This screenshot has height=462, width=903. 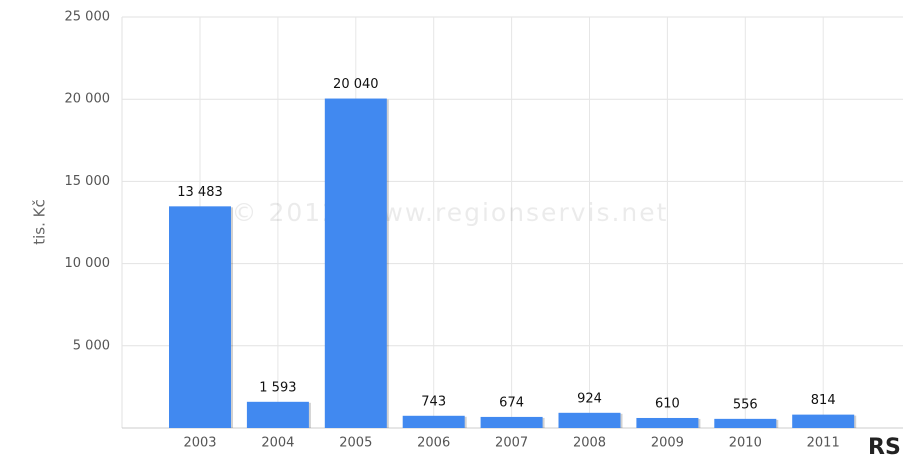 What do you see at coordinates (823, 443) in the screenshot?
I see `x-tick-label: 2011` at bounding box center [823, 443].